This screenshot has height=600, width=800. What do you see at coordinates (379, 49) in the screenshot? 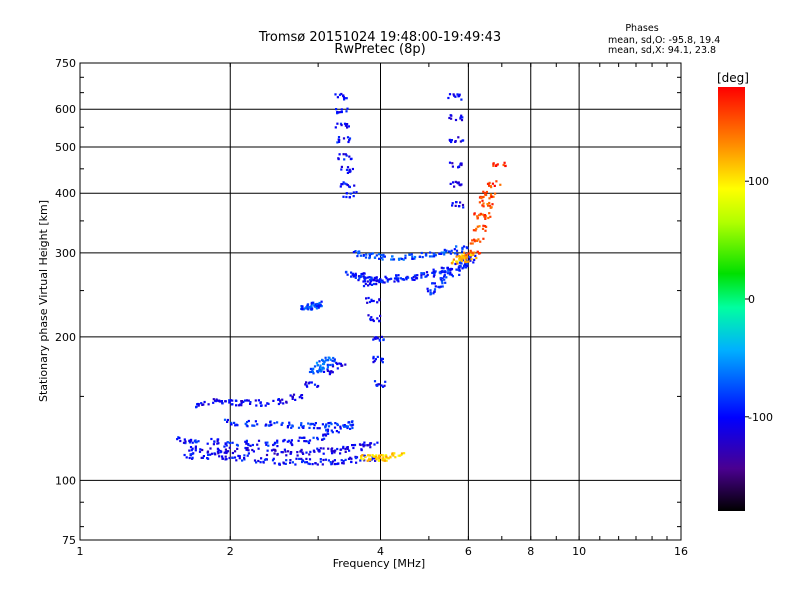
I see `chart-subtitle: RwPretec (8p)` at bounding box center [379, 49].